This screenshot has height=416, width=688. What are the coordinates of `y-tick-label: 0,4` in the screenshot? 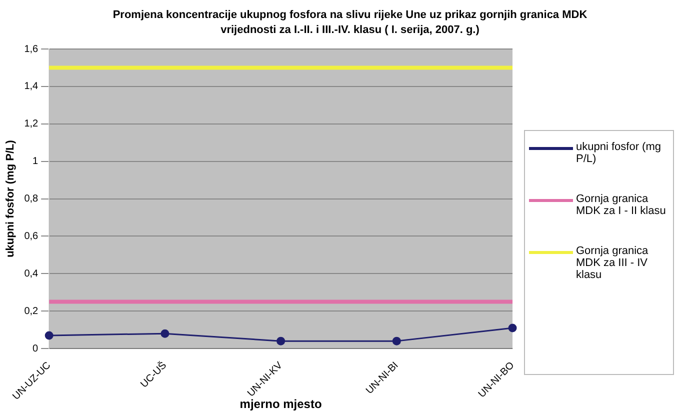 It's located at (31, 274).